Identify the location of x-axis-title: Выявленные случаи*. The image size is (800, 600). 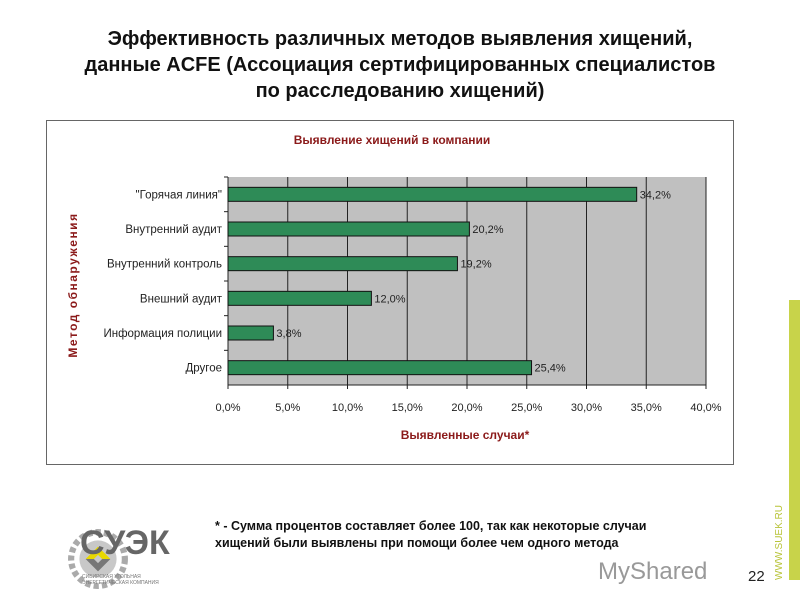
(465, 435).